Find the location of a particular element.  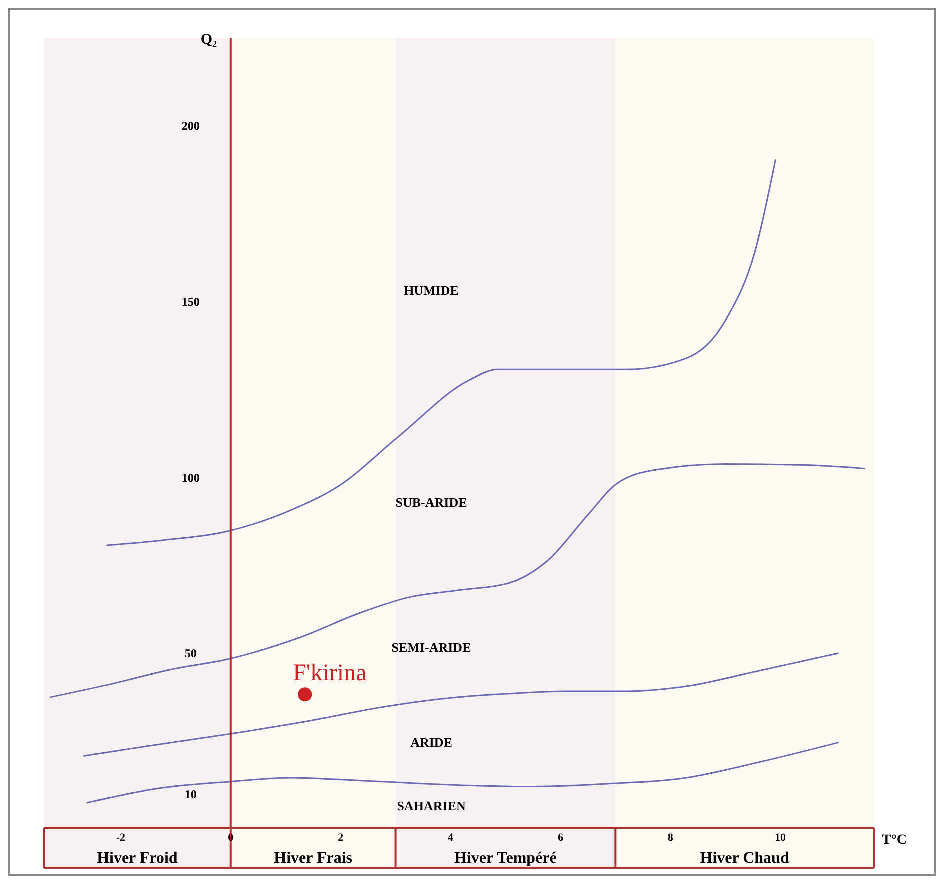

band-label: Hiver Tempéré is located at coordinates (505, 858).